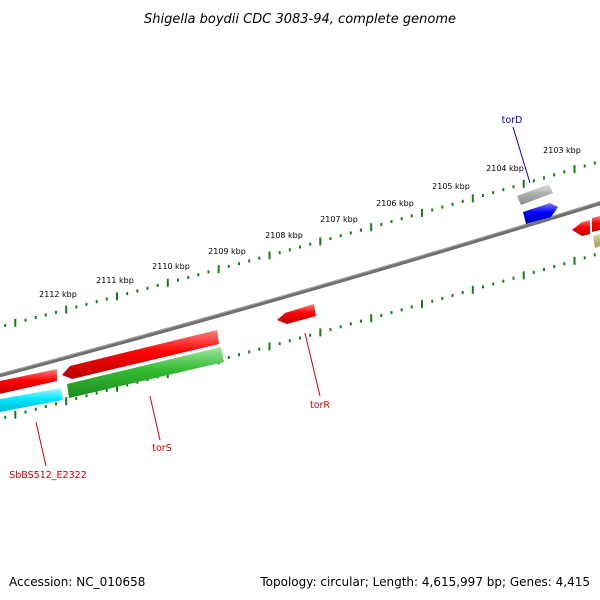  I want to click on scale-label: 2109 kbp, so click(227, 251).